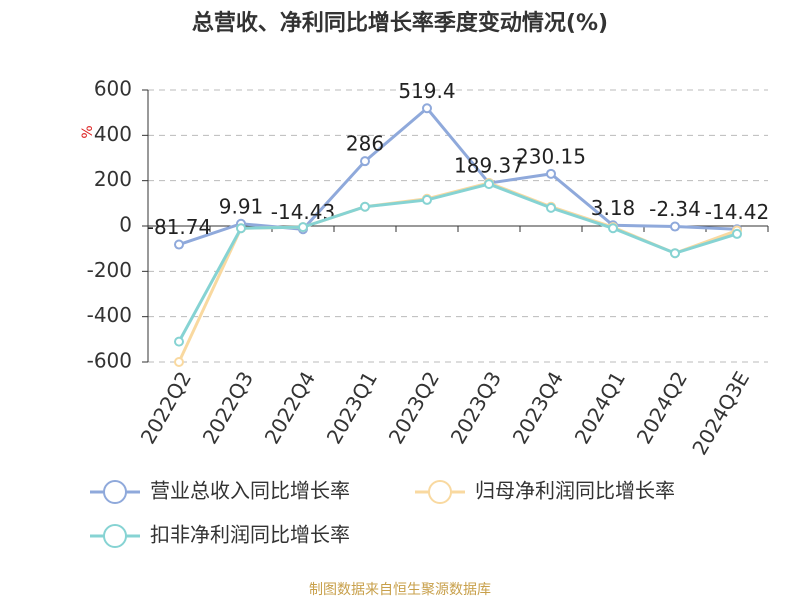  What do you see at coordinates (720, 413) in the screenshot?
I see `x-tick-label: 2024Q3E` at bounding box center [720, 413].